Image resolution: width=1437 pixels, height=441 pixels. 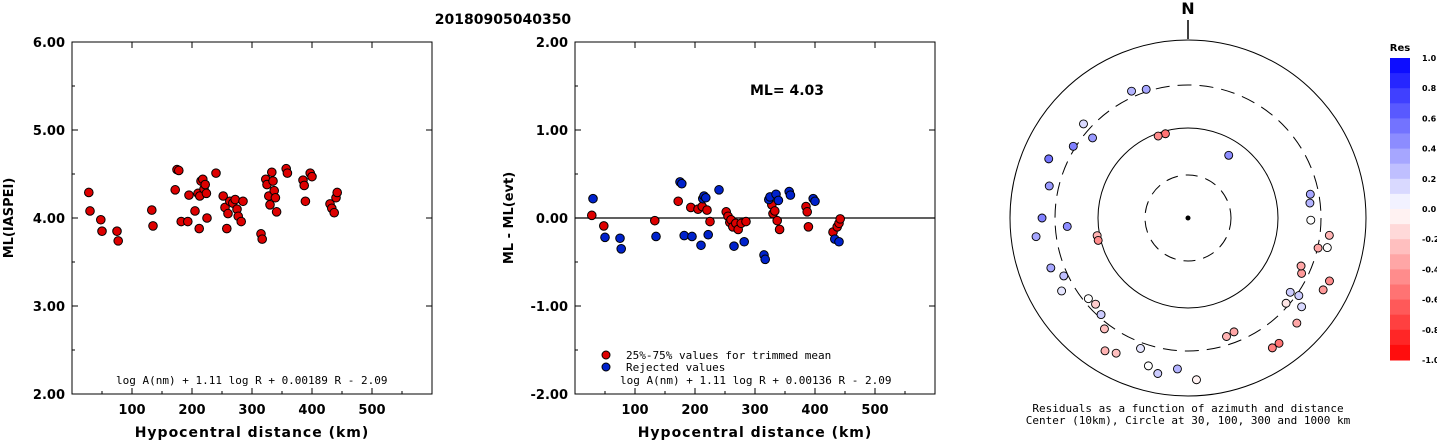 What do you see at coordinates (606, 367) in the screenshot?
I see `legend-marker-rejected` at bounding box center [606, 367].